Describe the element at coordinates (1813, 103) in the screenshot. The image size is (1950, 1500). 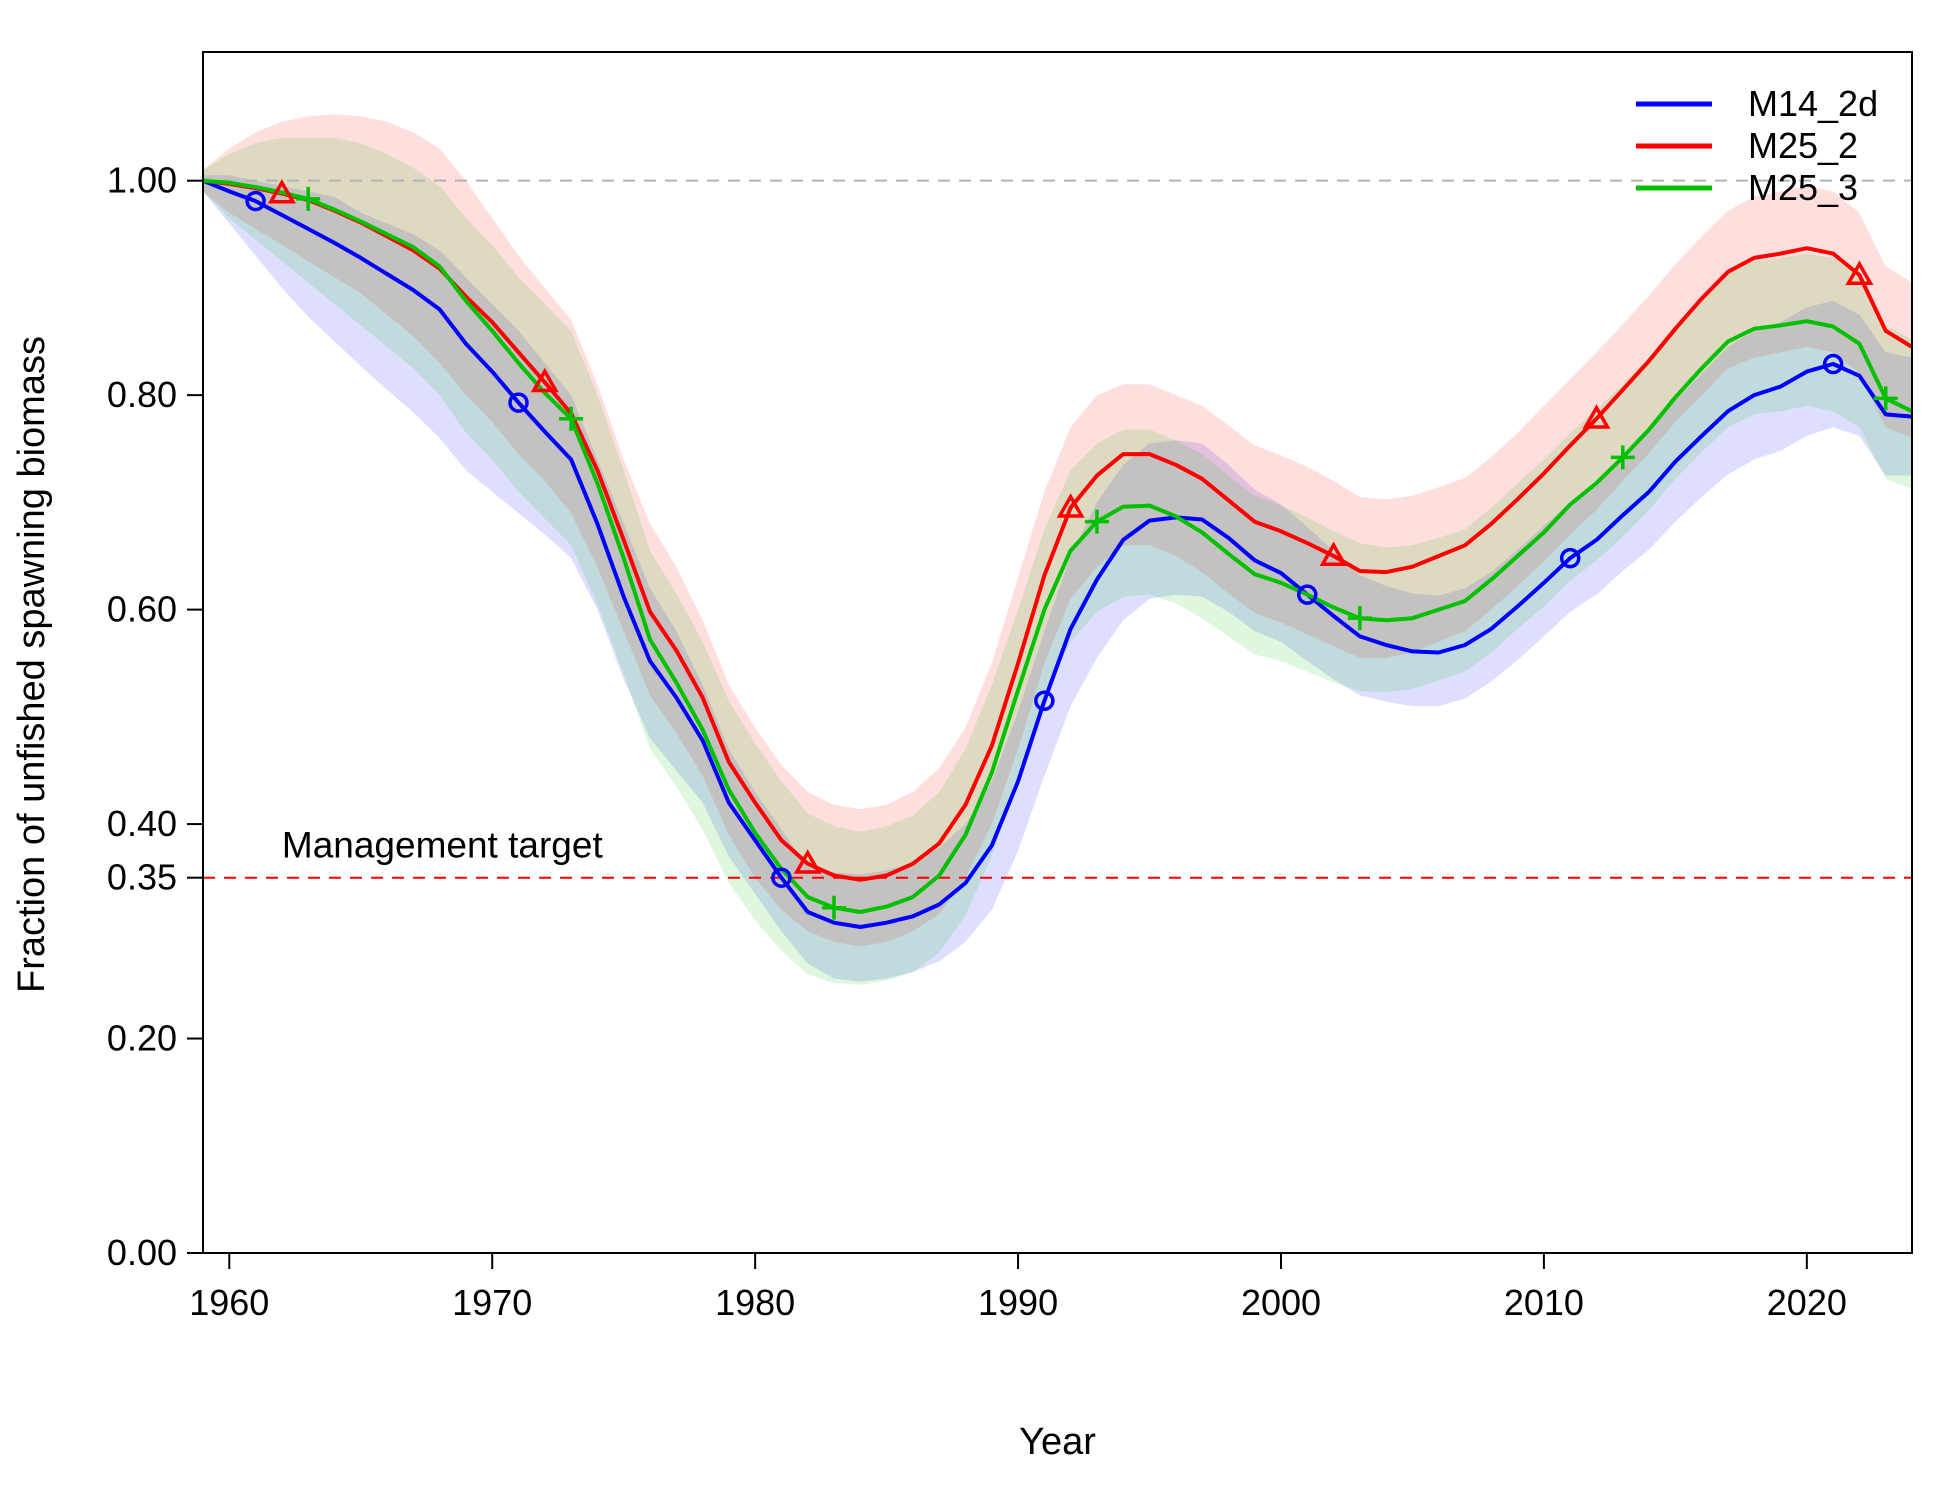
I see `legend-label-m14-2d: M14_2d` at that location.